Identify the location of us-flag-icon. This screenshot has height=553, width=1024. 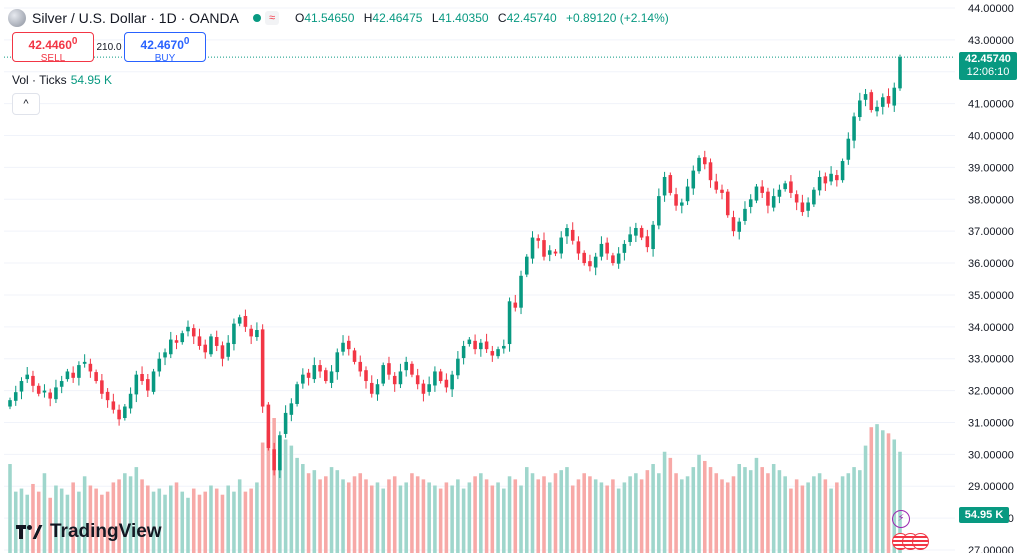
(920, 541).